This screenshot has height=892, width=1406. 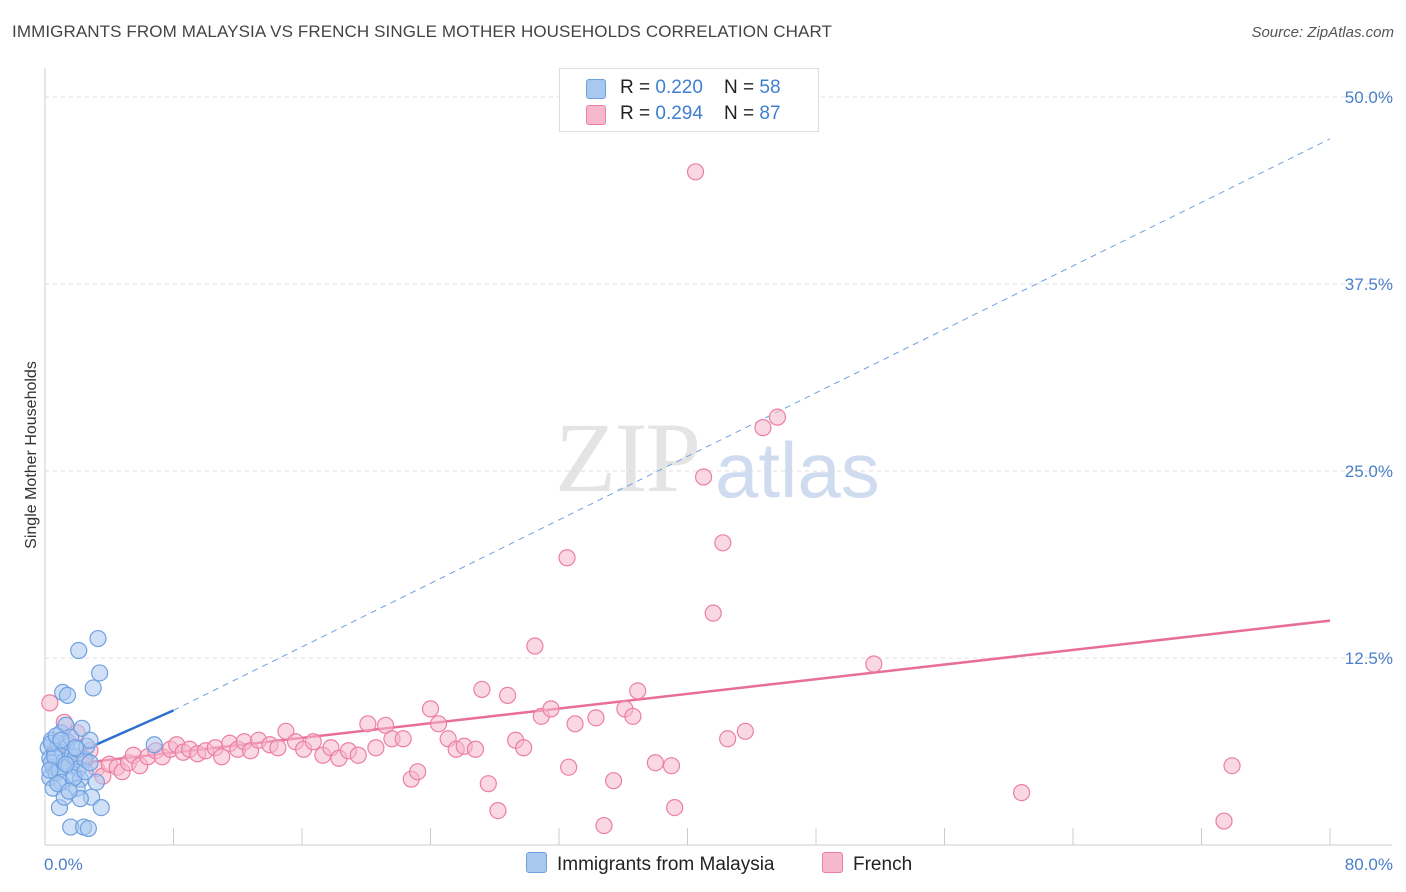 What do you see at coordinates (1369, 378) in the screenshot?
I see `y-ticks: 12.5% 25.0% 37.5% 50.0%` at bounding box center [1369, 378].